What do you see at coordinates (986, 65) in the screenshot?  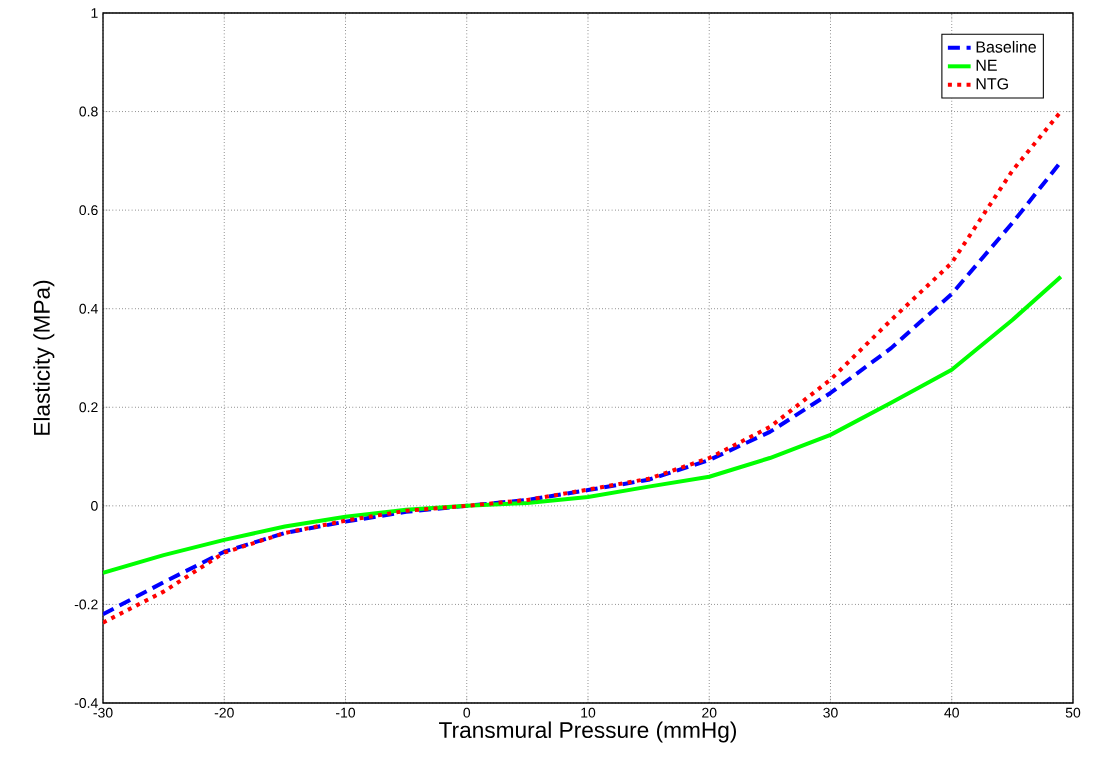 I see `legend-label: NE` at bounding box center [986, 65].